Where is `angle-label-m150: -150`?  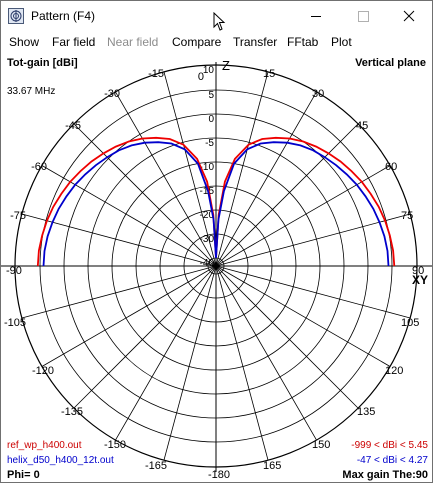
angle-label-m150: -150 is located at coordinates (115, 445).